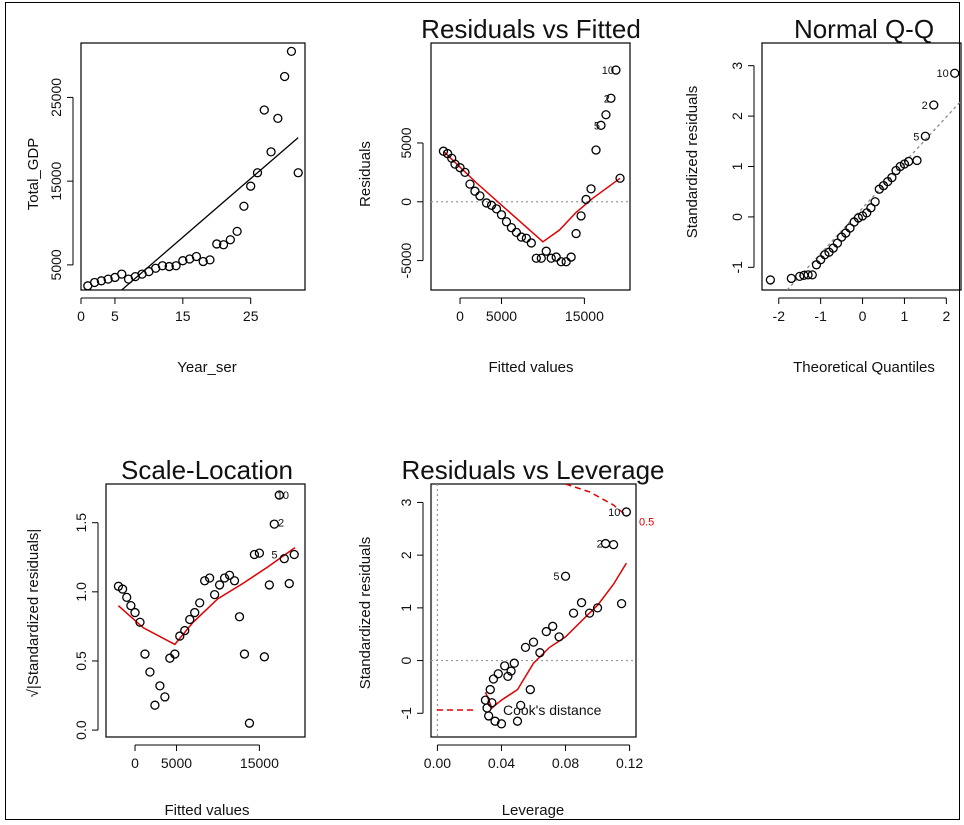 This screenshot has height=825, width=964. Describe the element at coordinates (183, 316) in the screenshot. I see `x-tick-label: 15` at that location.